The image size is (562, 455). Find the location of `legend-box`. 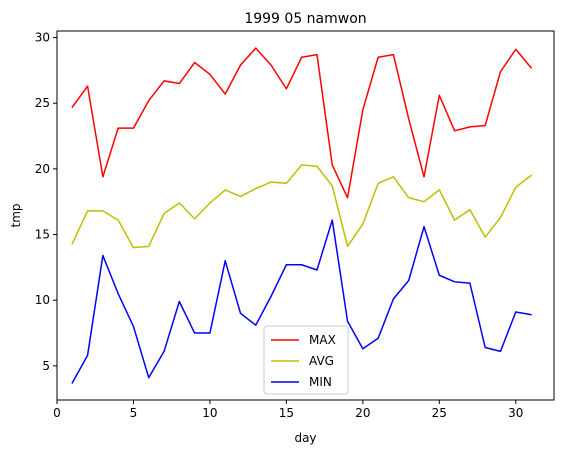

legend-box is located at coordinates (306, 360).